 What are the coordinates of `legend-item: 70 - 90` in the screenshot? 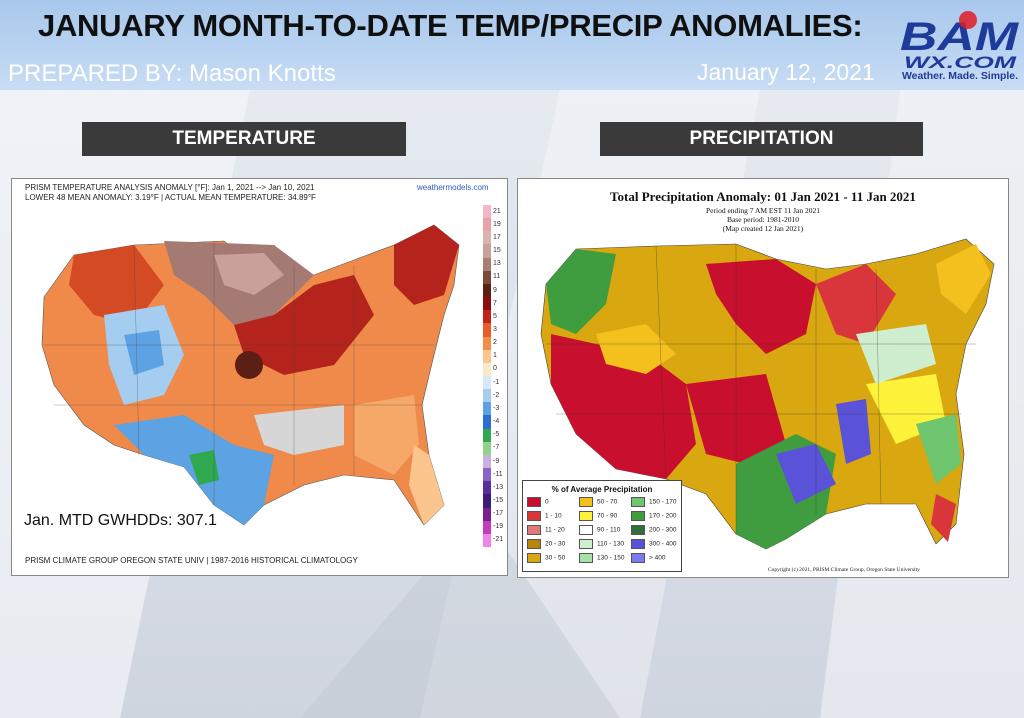 It's located at (598, 516).